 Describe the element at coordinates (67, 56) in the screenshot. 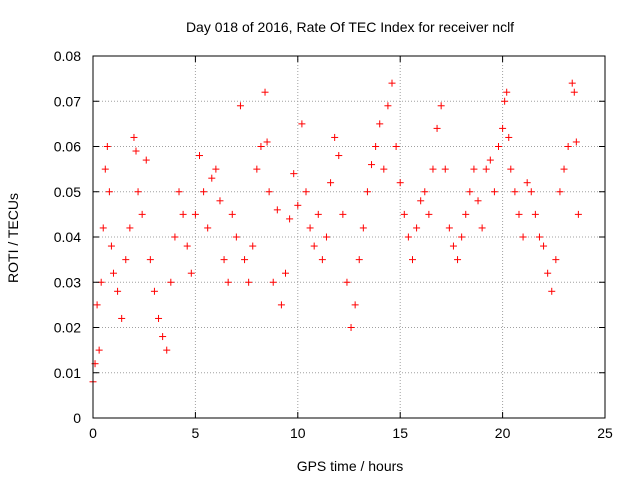

I see `y-tick-label: 0.08` at that location.